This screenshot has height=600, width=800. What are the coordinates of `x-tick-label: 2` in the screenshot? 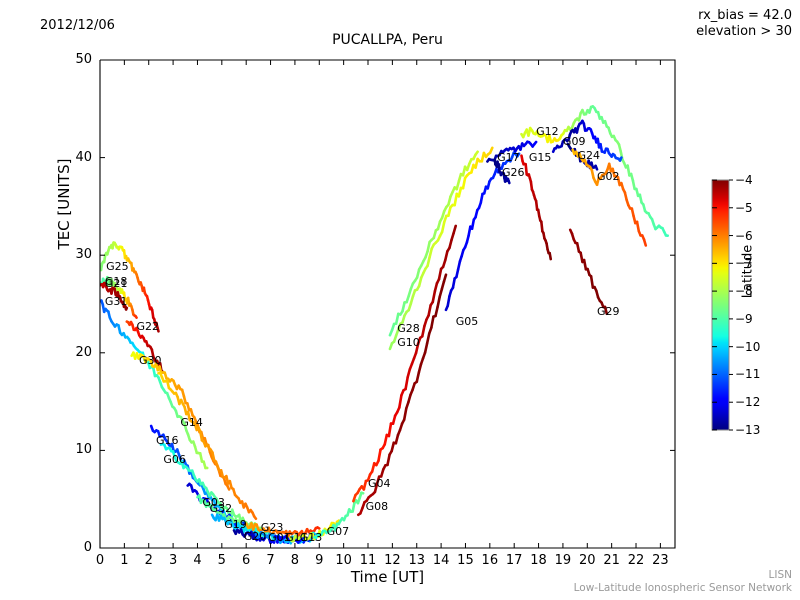 It's located at (148, 560).